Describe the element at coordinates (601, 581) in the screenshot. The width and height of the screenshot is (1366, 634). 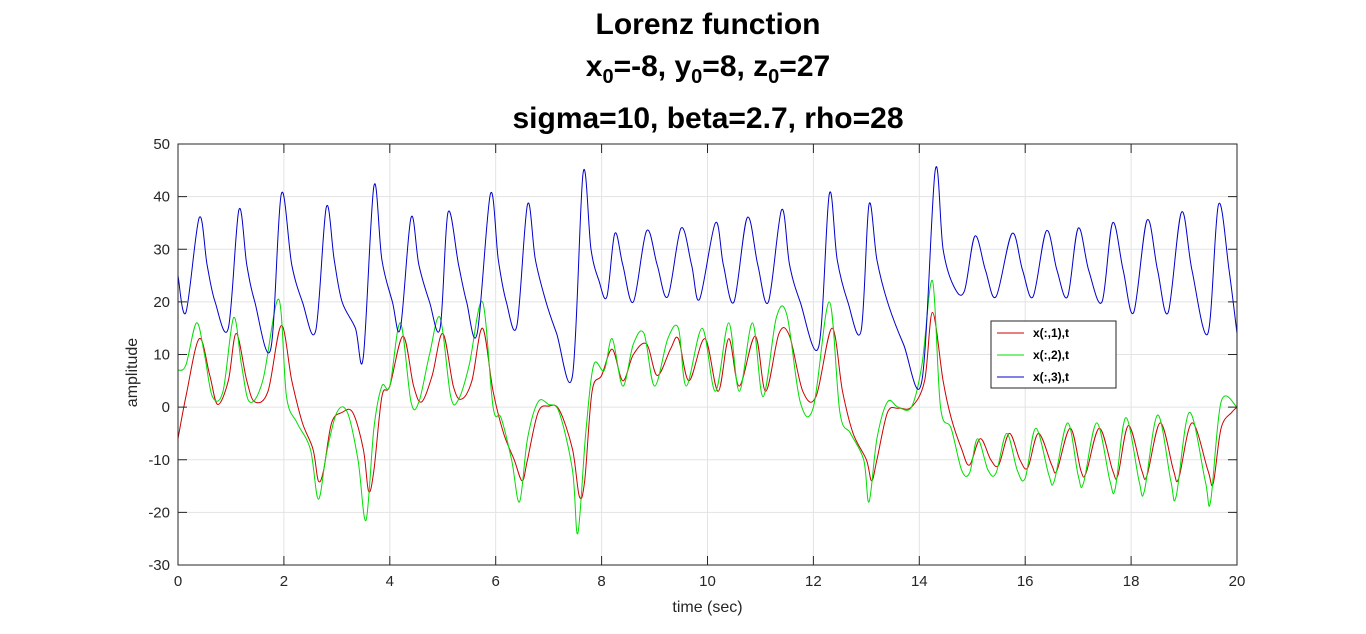
I see `x-tick-label: 8` at that location.